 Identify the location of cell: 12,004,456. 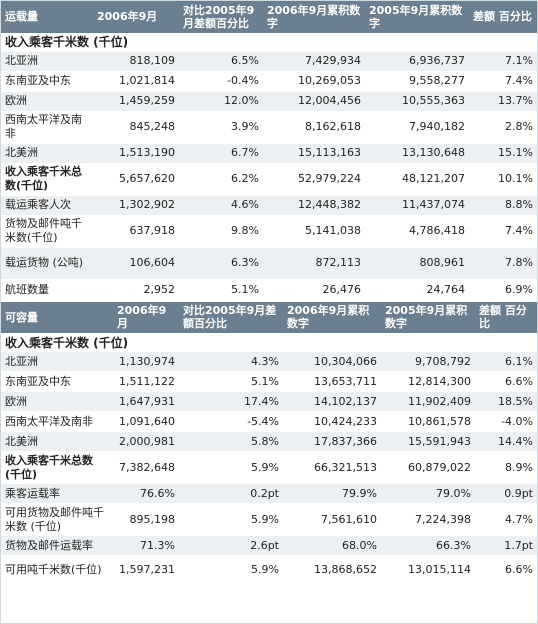
(314, 101).